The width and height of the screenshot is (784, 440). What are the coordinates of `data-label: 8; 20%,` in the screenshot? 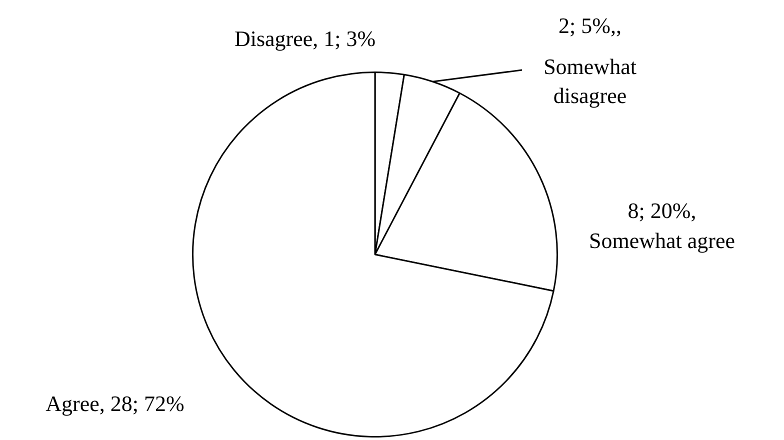 It's located at (662, 210).